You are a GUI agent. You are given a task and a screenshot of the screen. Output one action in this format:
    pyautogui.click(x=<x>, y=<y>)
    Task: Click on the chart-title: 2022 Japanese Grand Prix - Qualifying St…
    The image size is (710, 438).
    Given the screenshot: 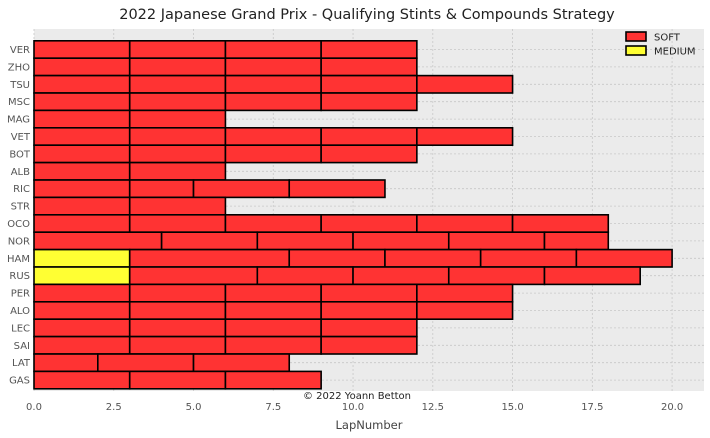 What is the action you would take?
    pyautogui.click(x=367, y=15)
    